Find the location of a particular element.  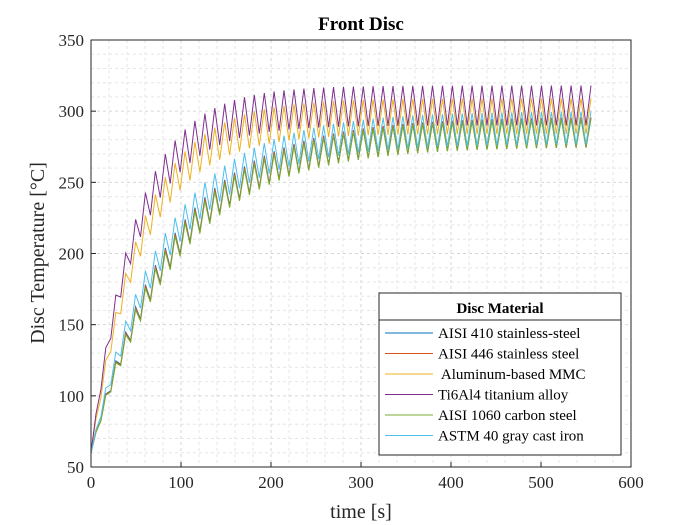

x-tick-label: 200 is located at coordinates (271, 482).